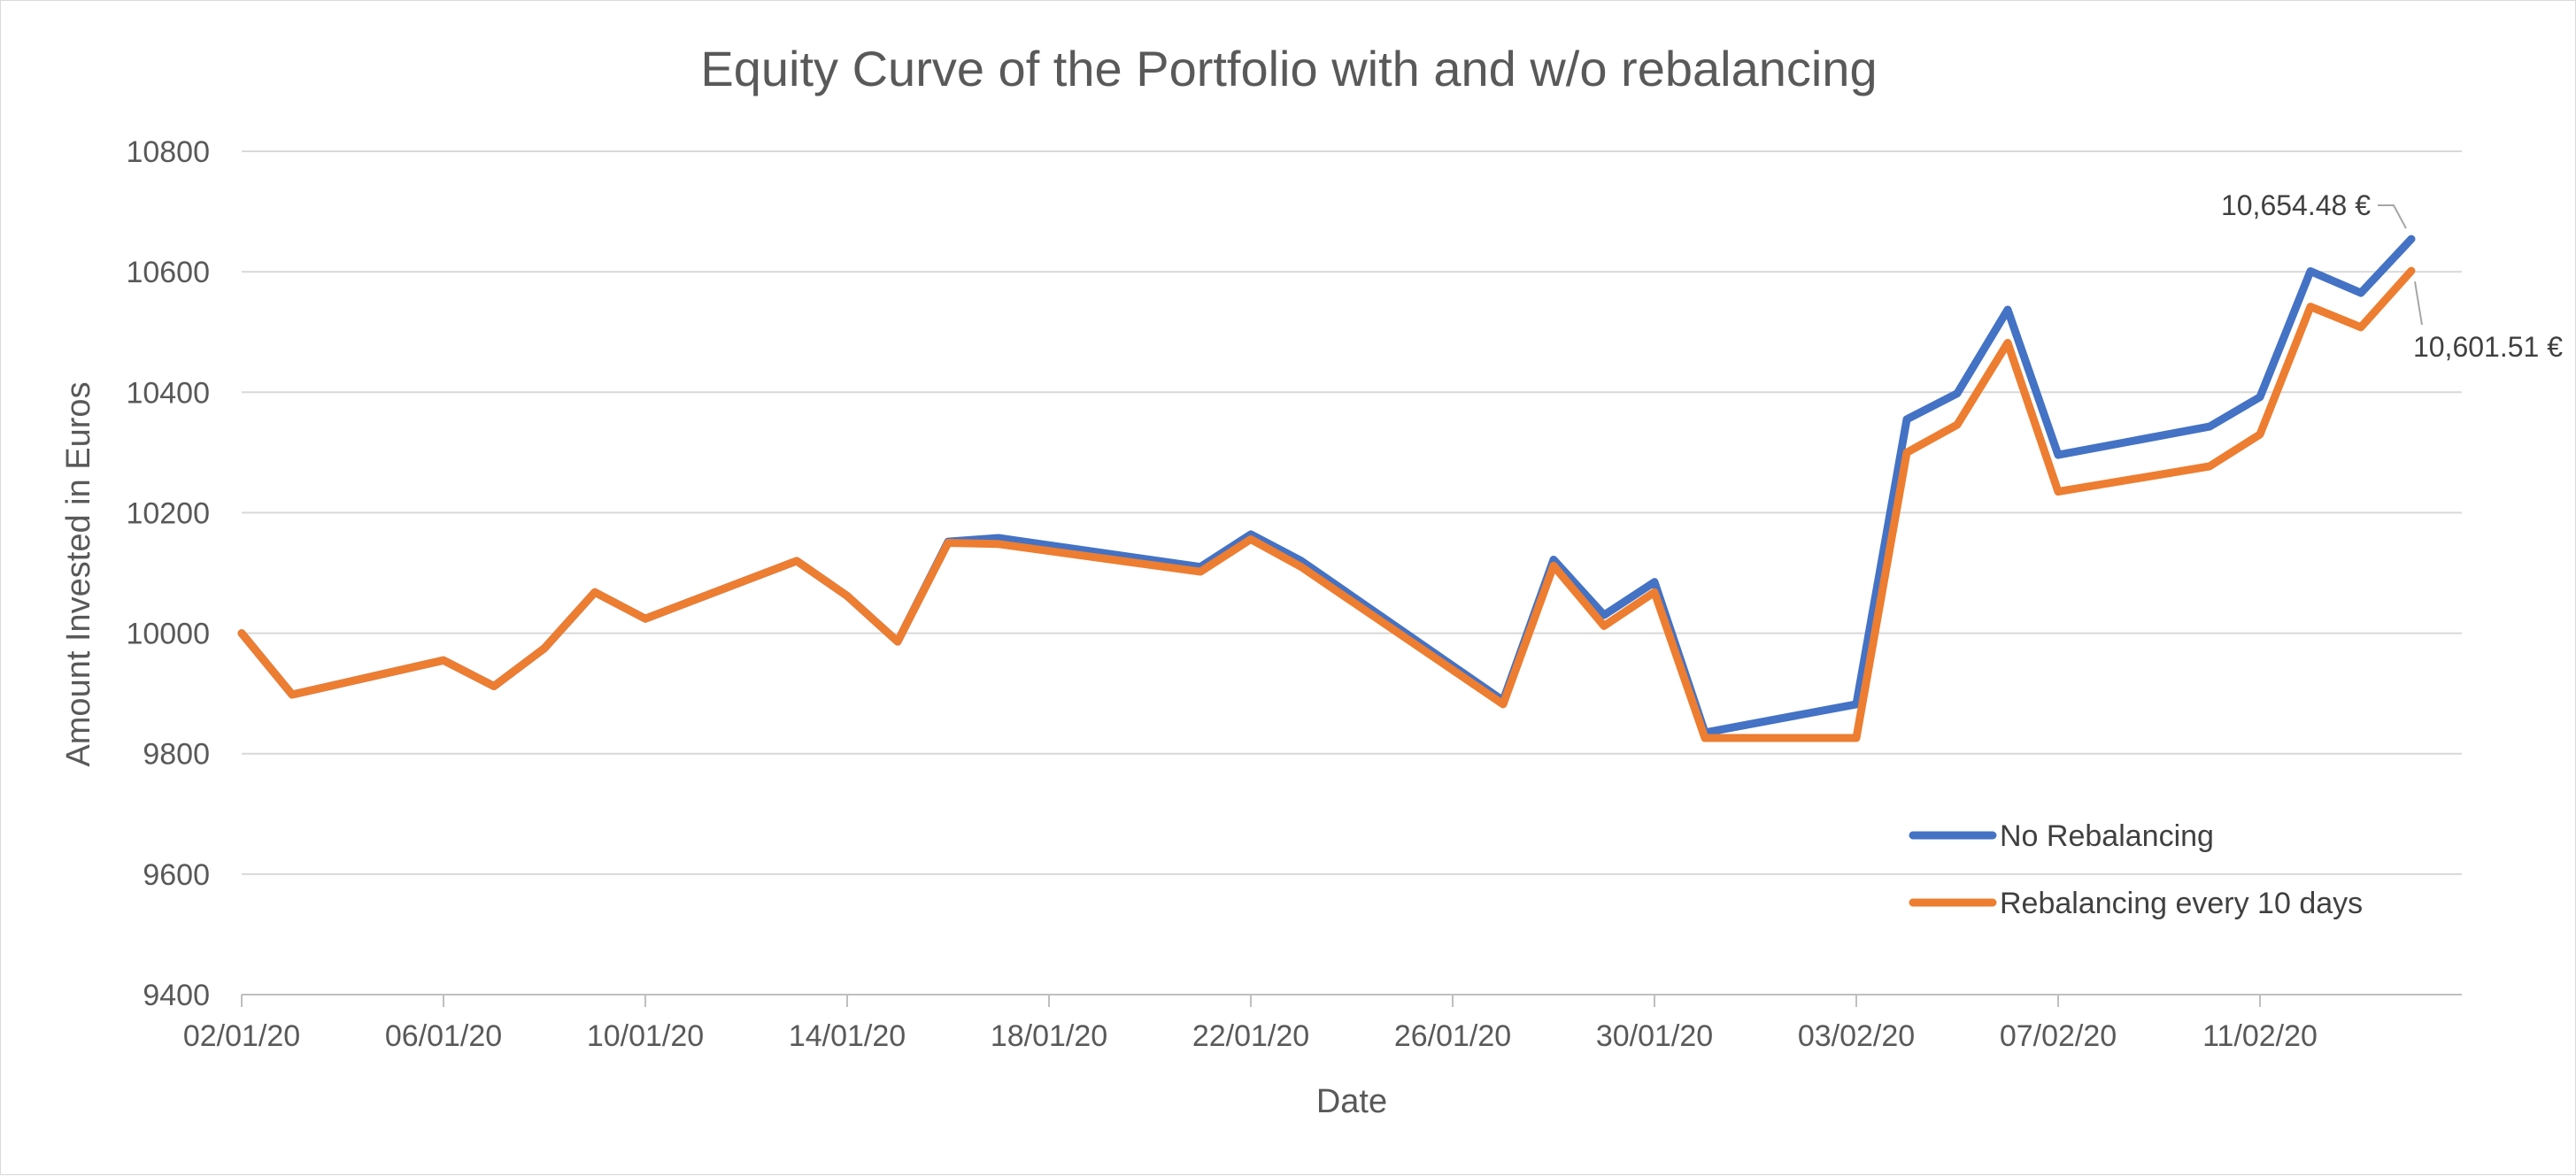  Describe the element at coordinates (2058, 1036) in the screenshot. I see `x-tick-label: 07/02/20` at that location.